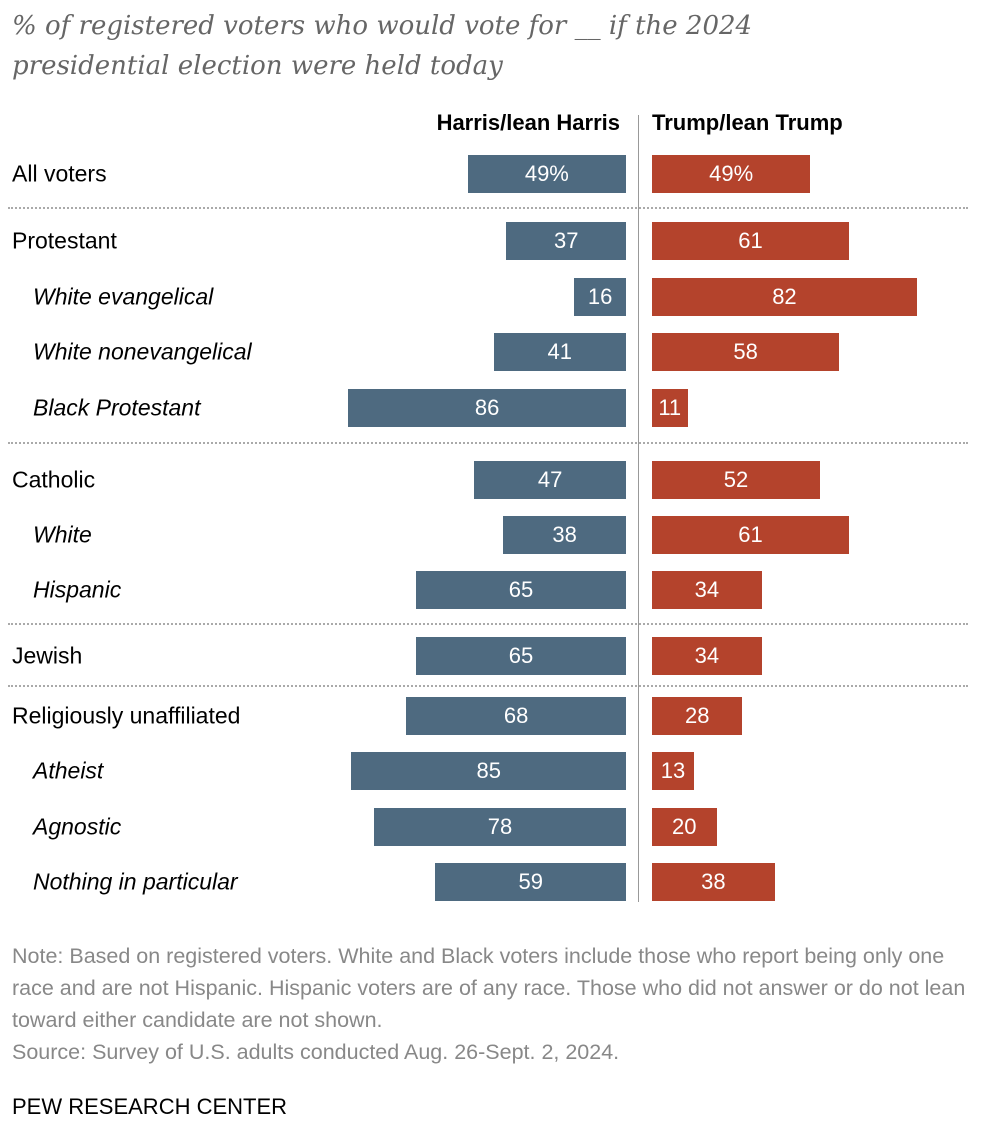 This screenshot has height=1132, width=993. Describe the element at coordinates (546, 174) in the screenshot. I see `harris-bar: 49%` at that location.